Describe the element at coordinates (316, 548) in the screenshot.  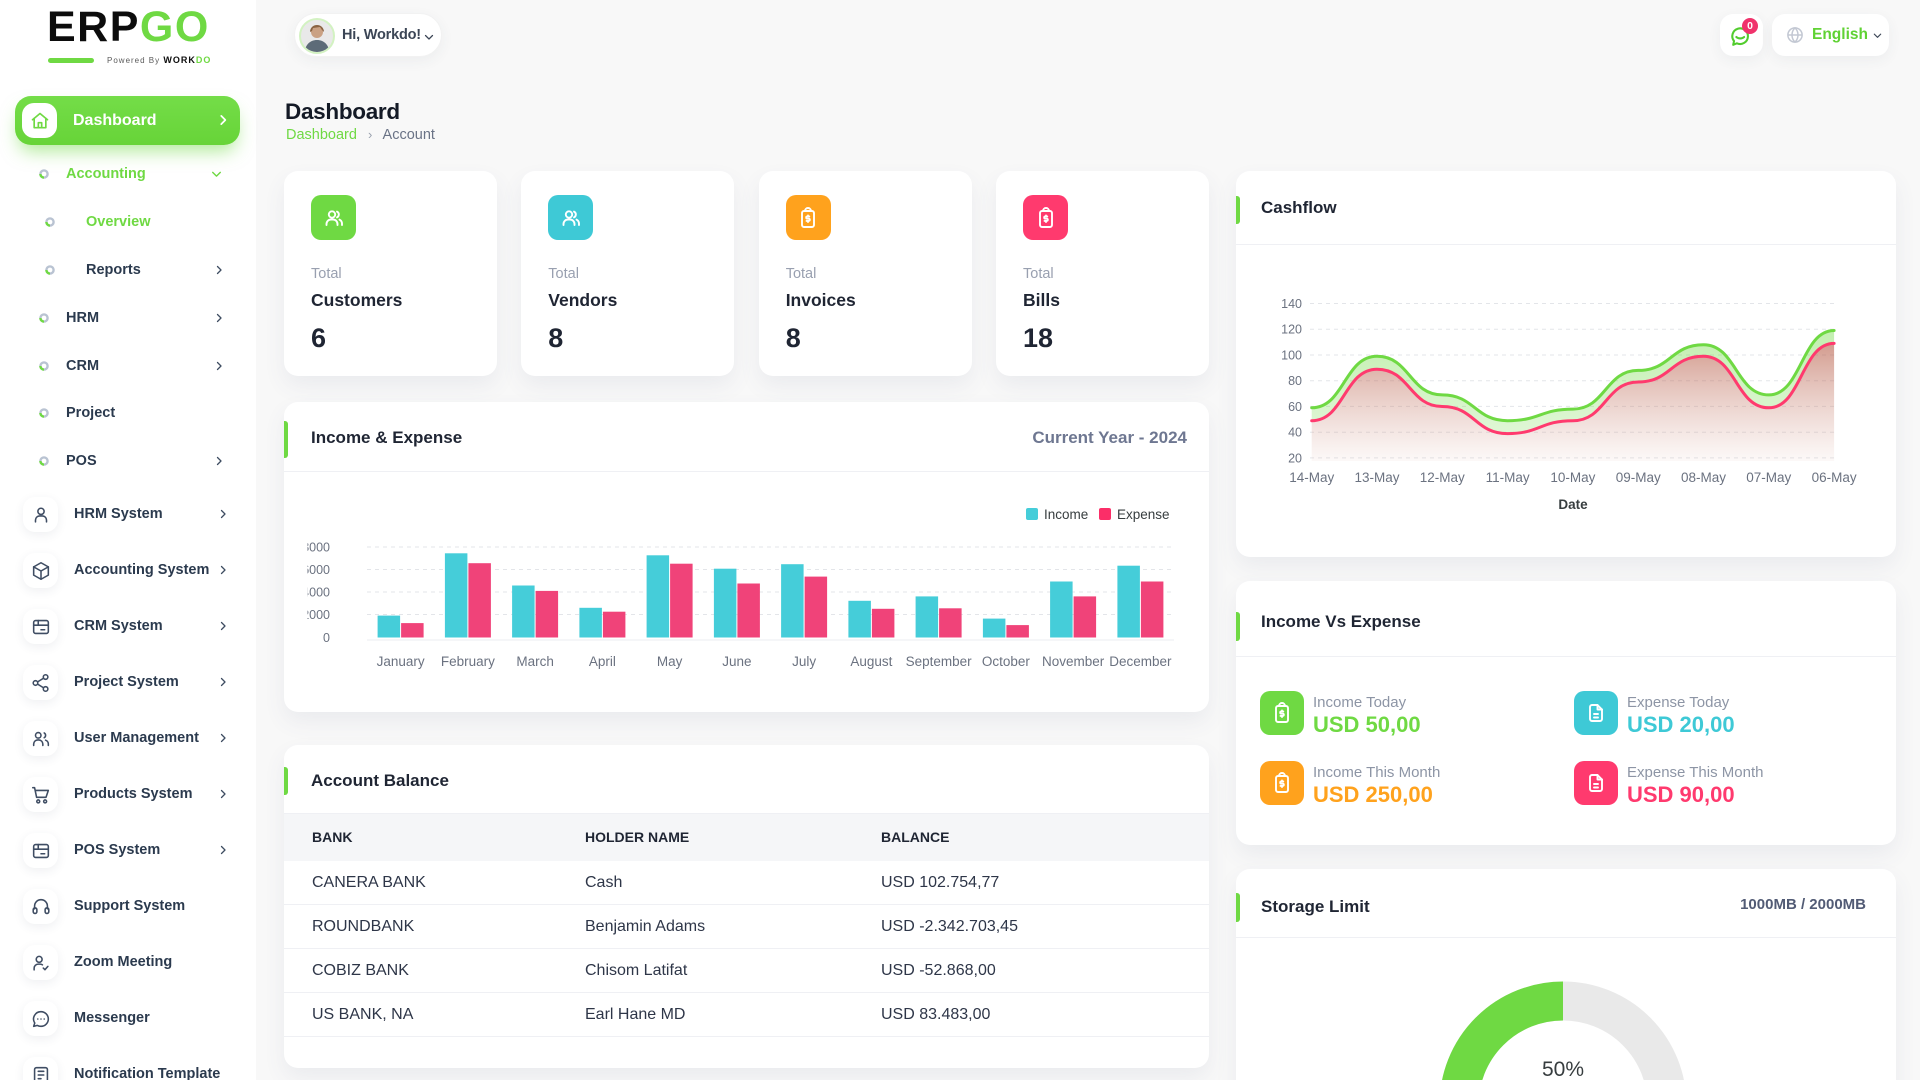
I see `svg-text: 8000` at that location.